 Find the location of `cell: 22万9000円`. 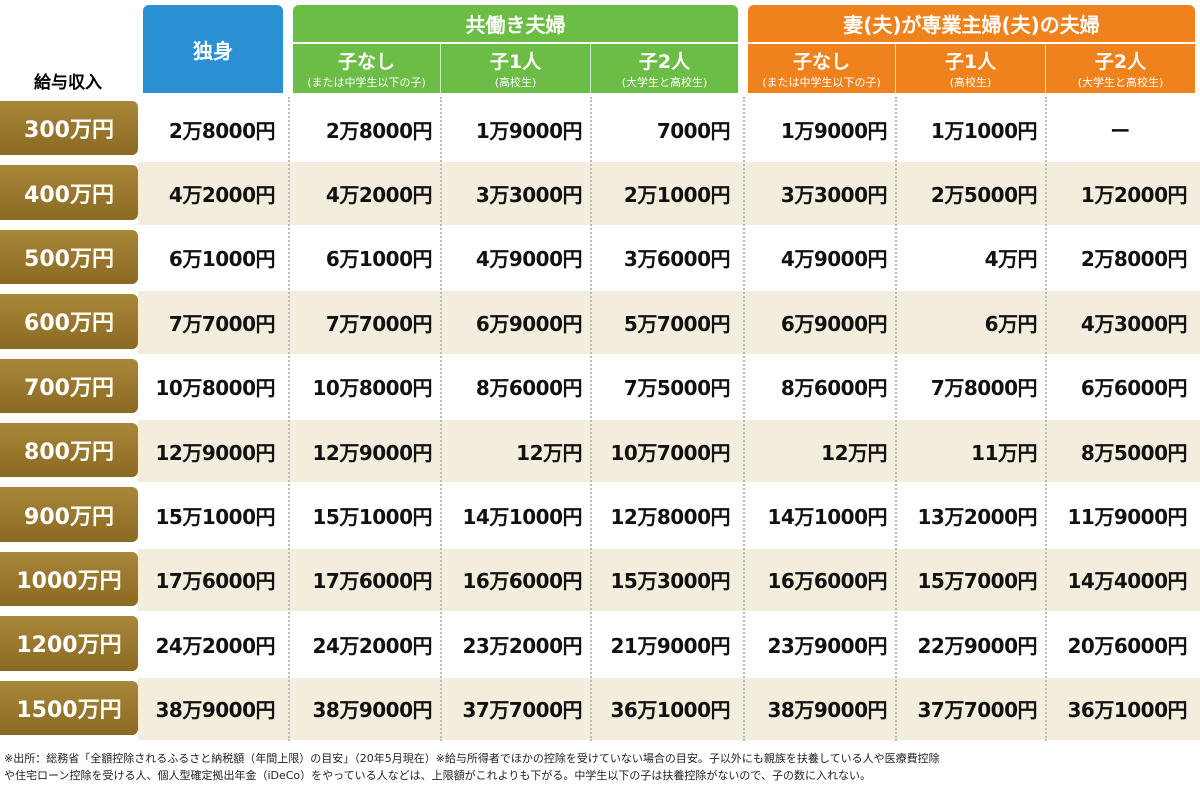

cell: 22万9000円 is located at coordinates (977, 645).